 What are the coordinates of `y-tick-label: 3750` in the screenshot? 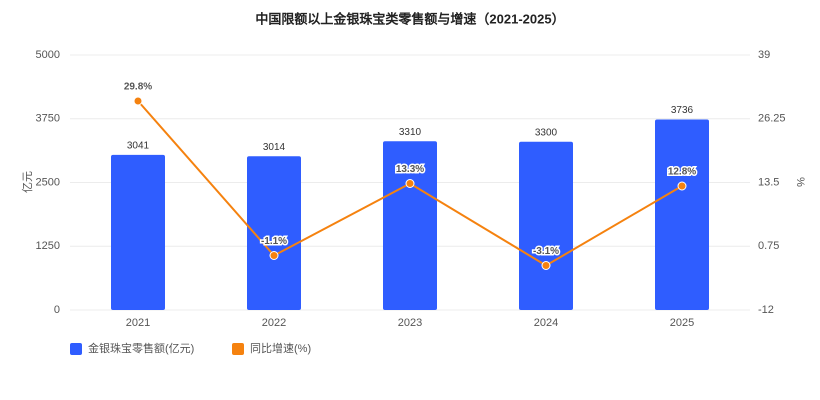 It's located at (48, 119).